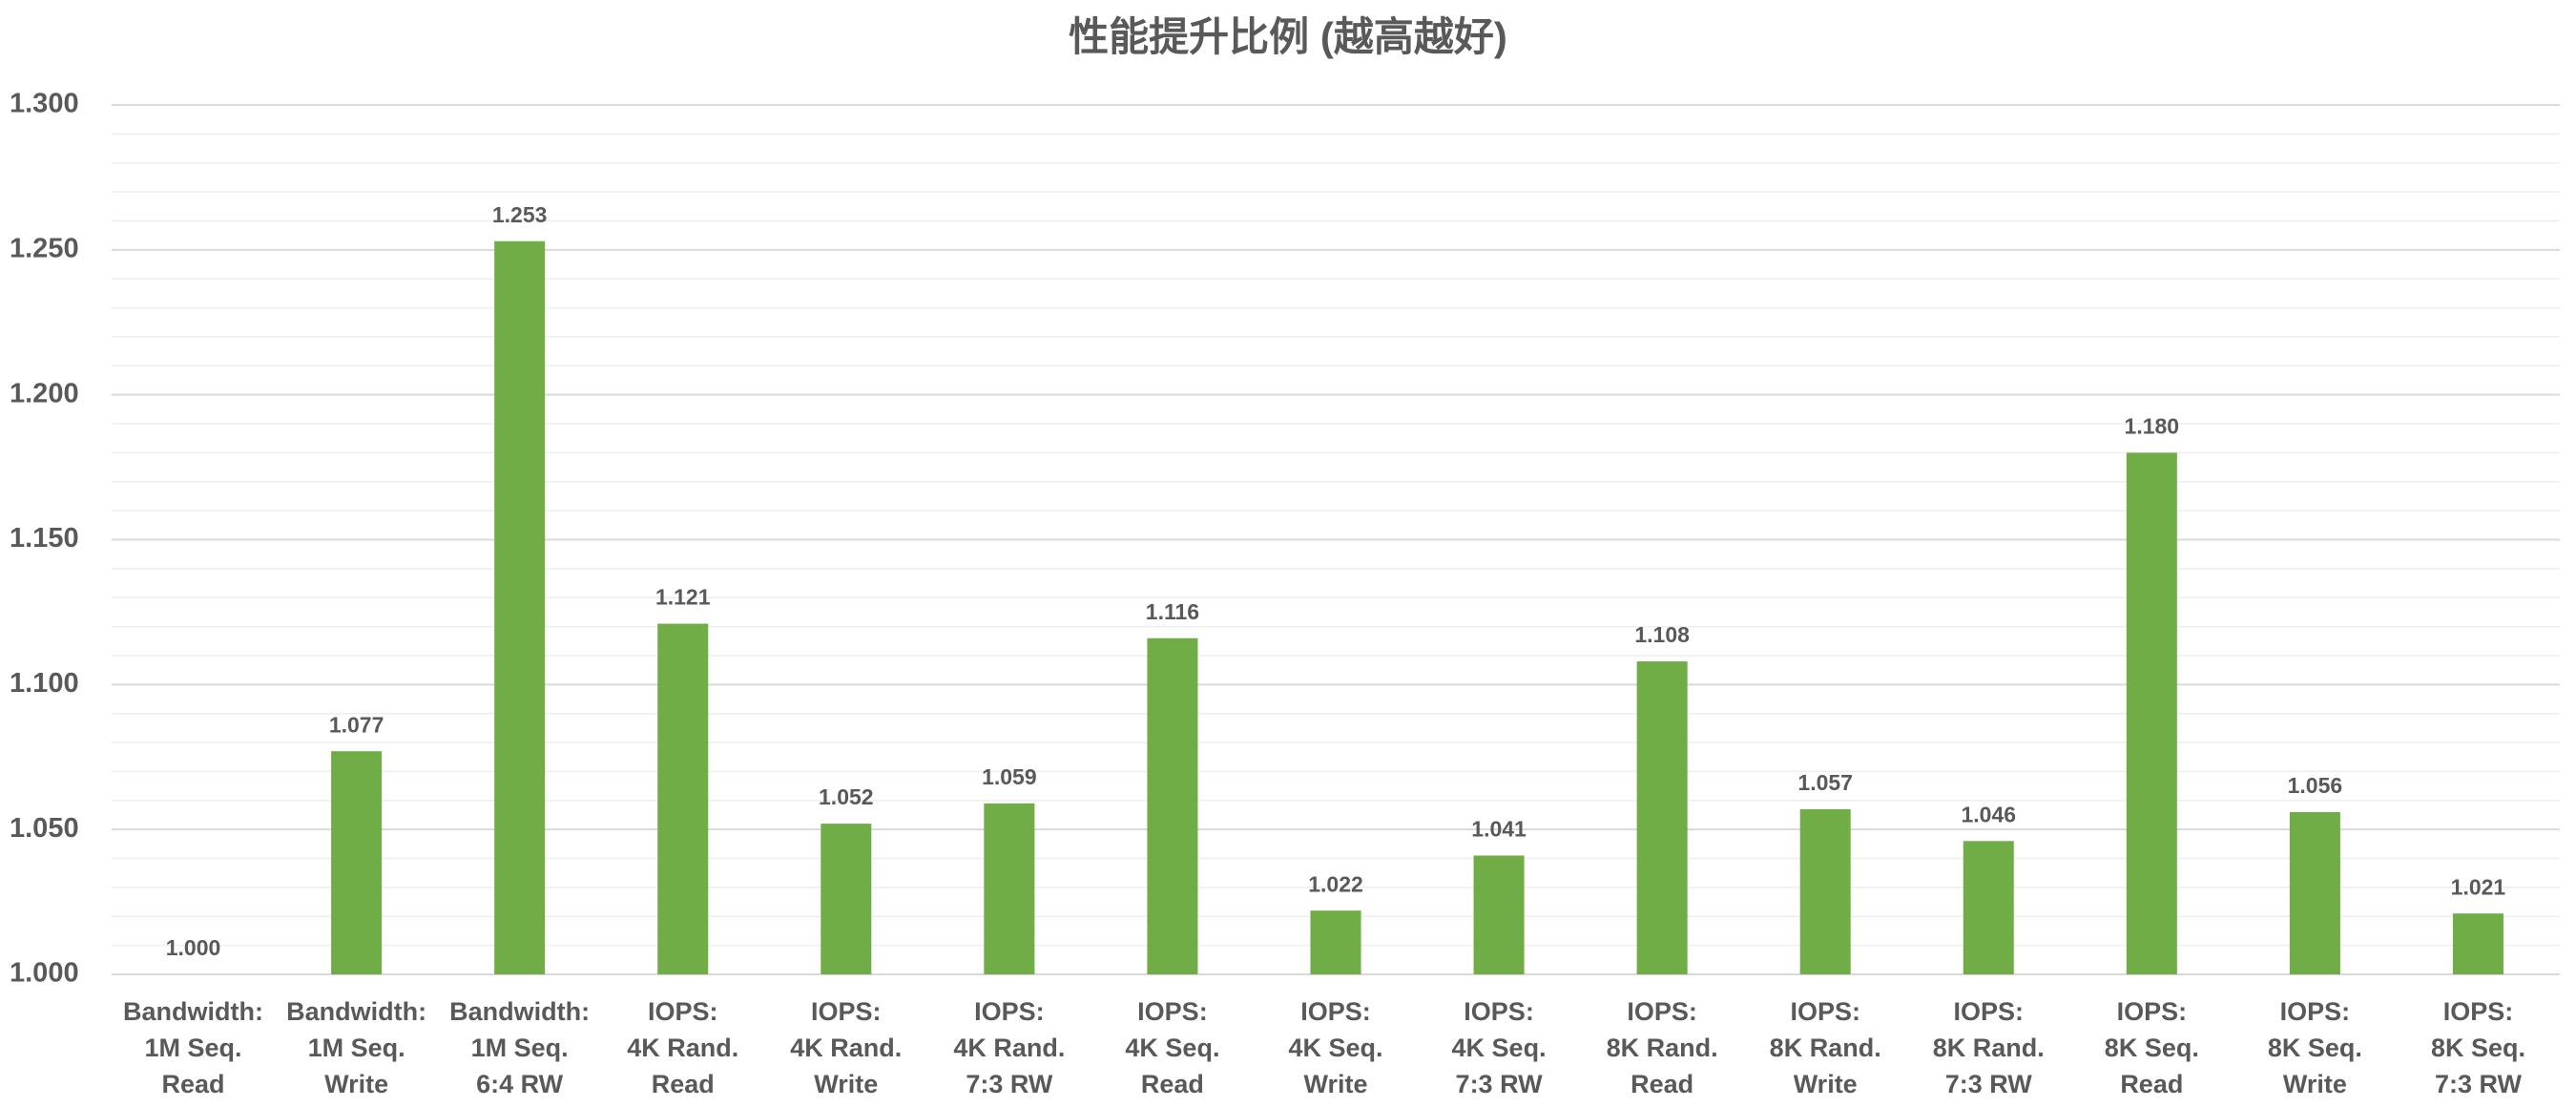  Describe the element at coordinates (44, 539) in the screenshot. I see `y-tick-label: 1.150` at that location.